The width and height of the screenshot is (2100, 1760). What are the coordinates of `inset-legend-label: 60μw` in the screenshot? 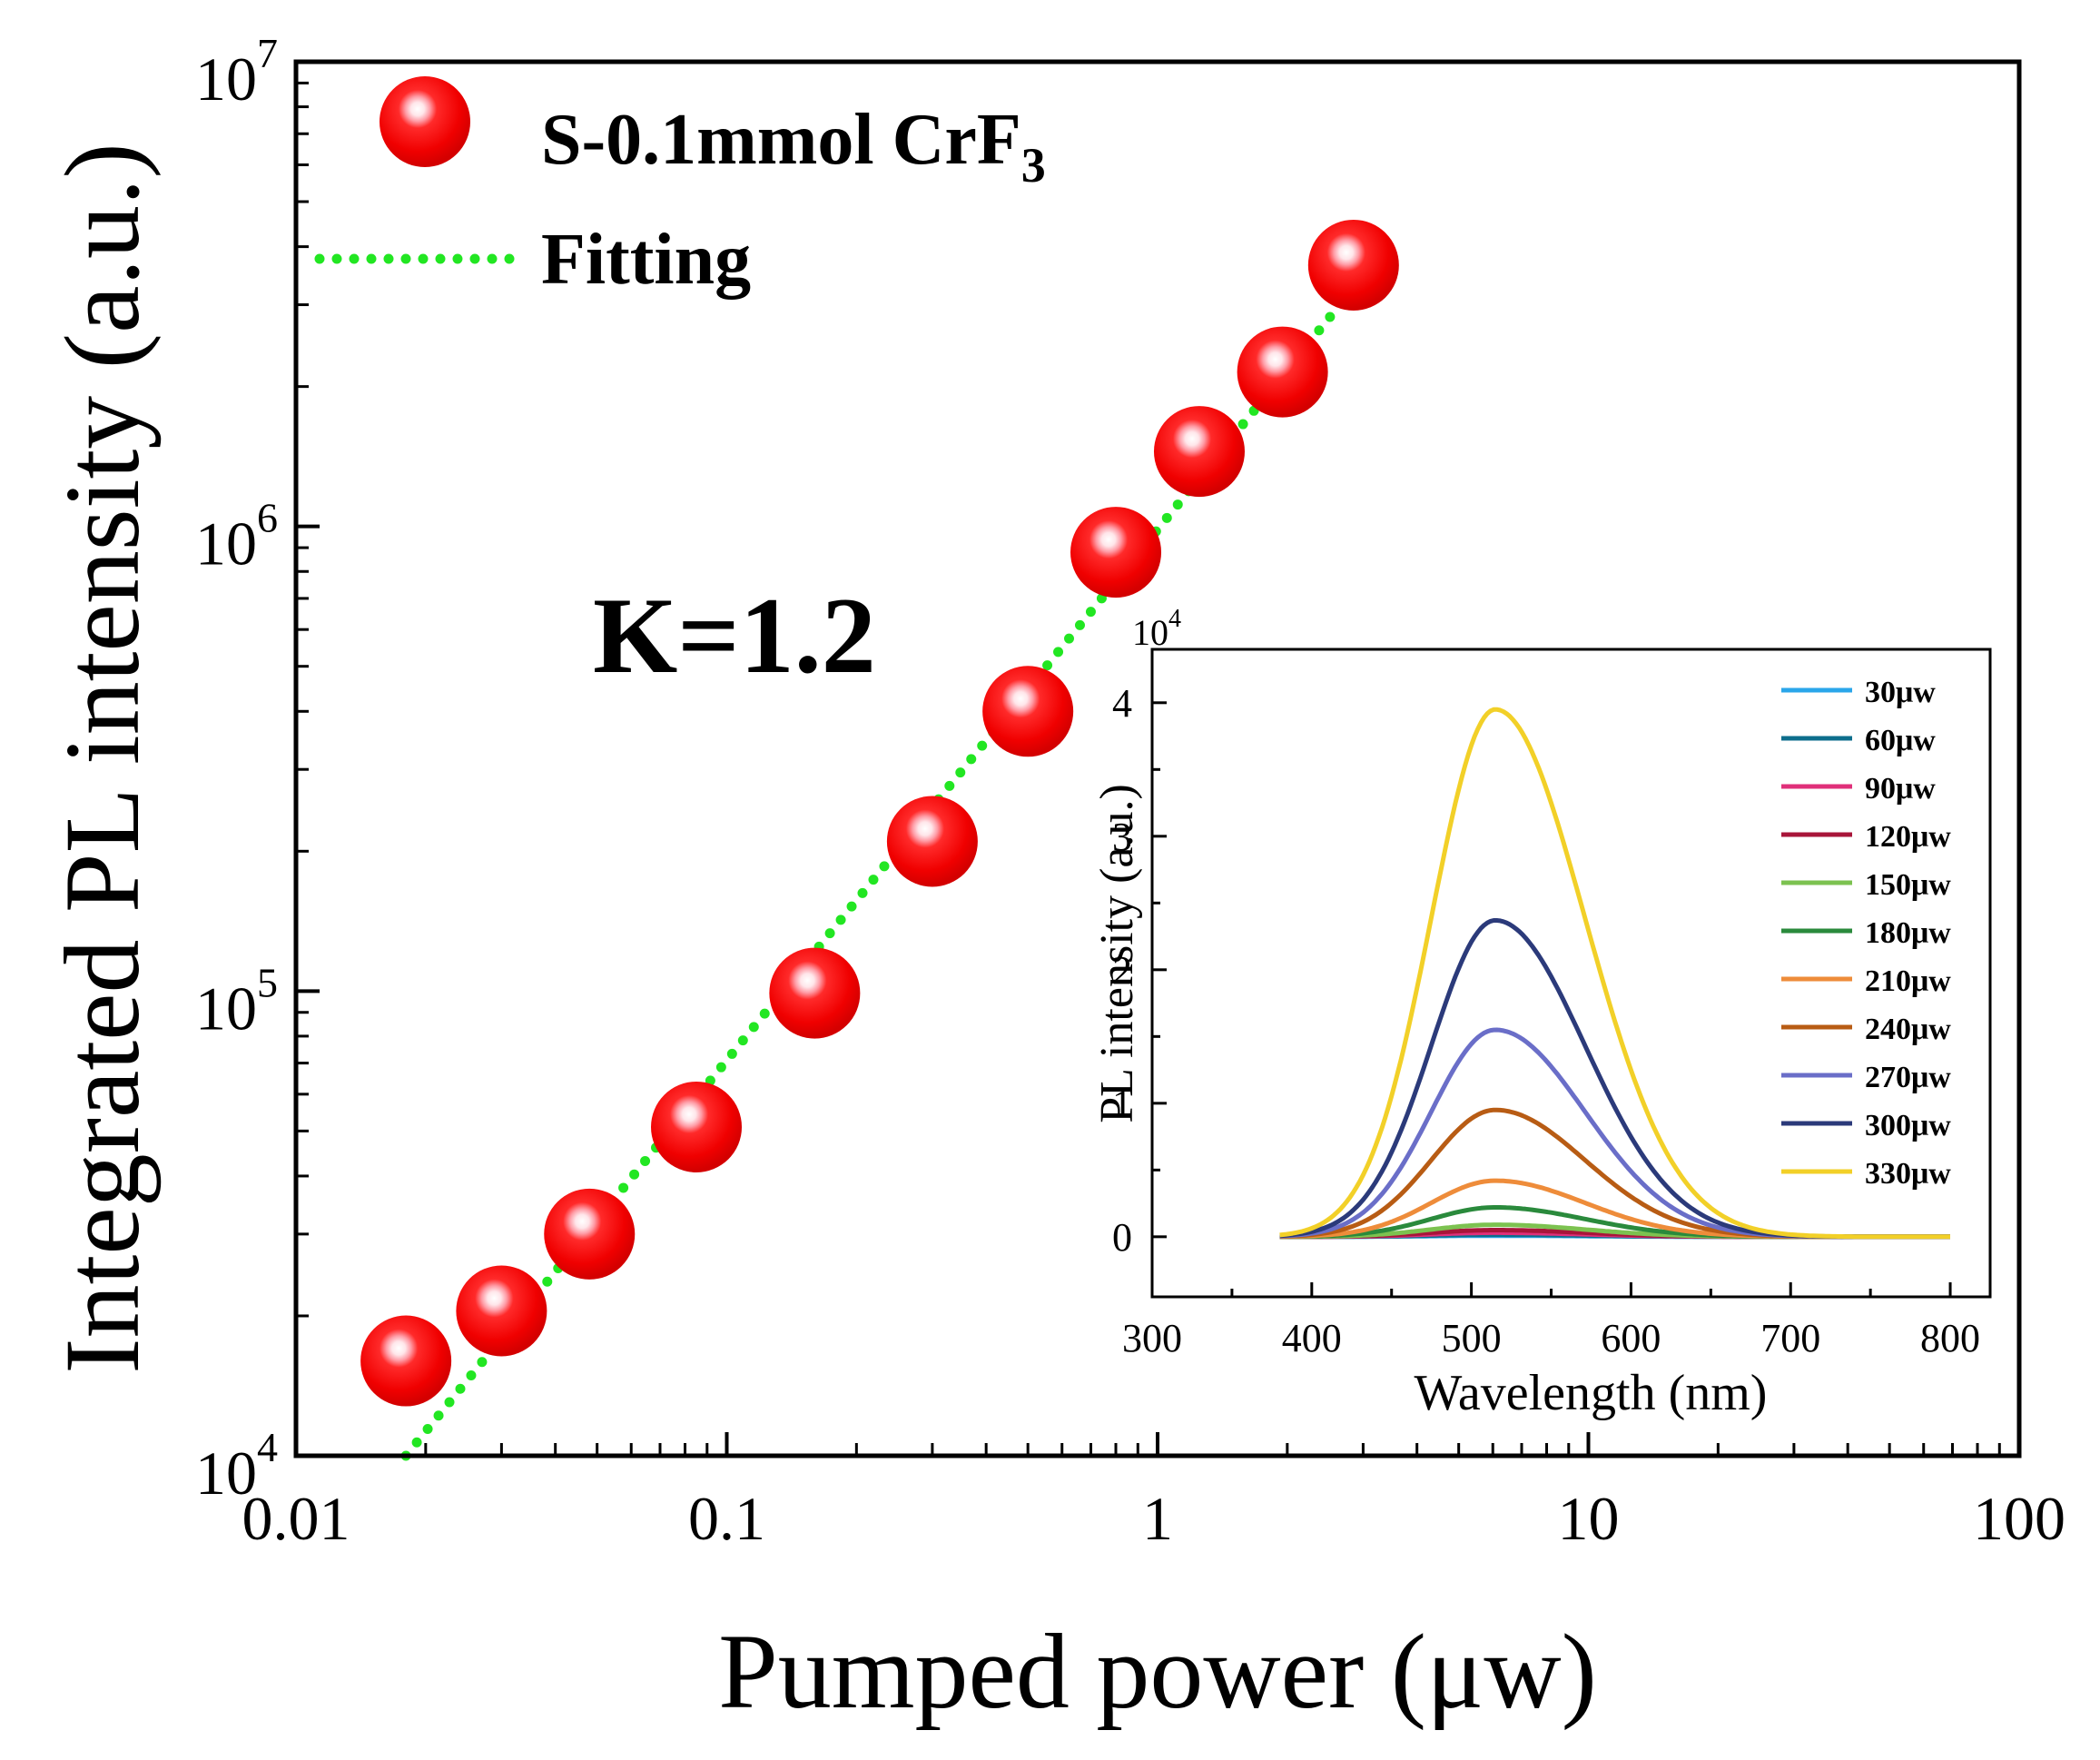 It's located at (1900, 740).